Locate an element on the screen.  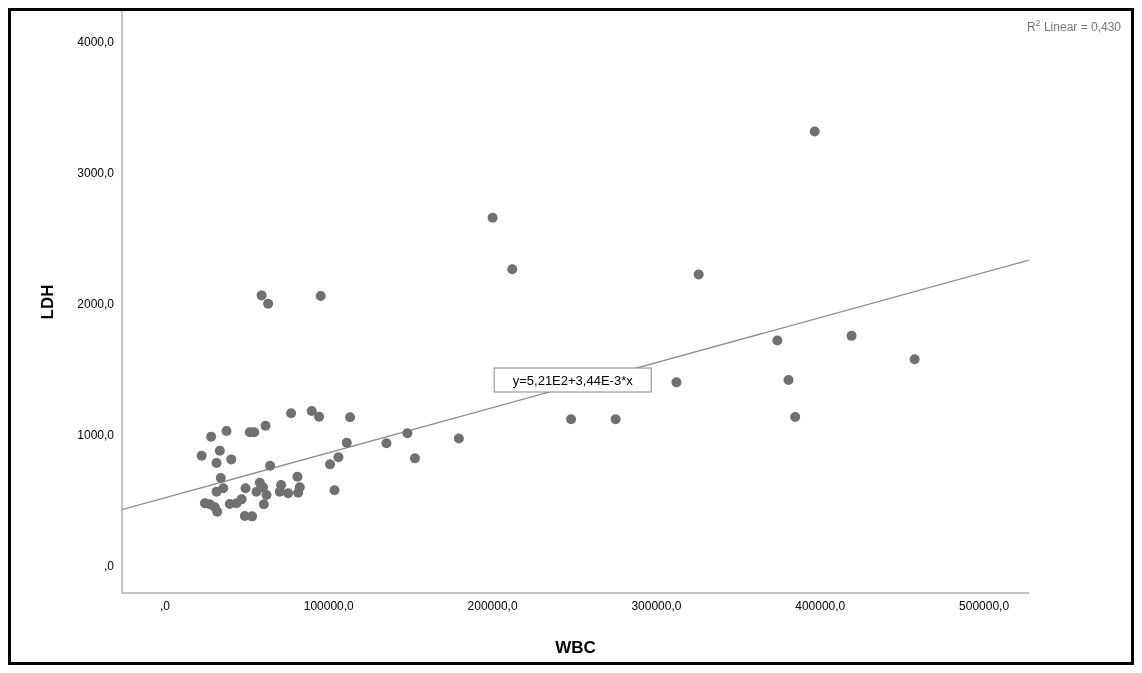
x-tick-label: 300000,0 is located at coordinates (656, 605).